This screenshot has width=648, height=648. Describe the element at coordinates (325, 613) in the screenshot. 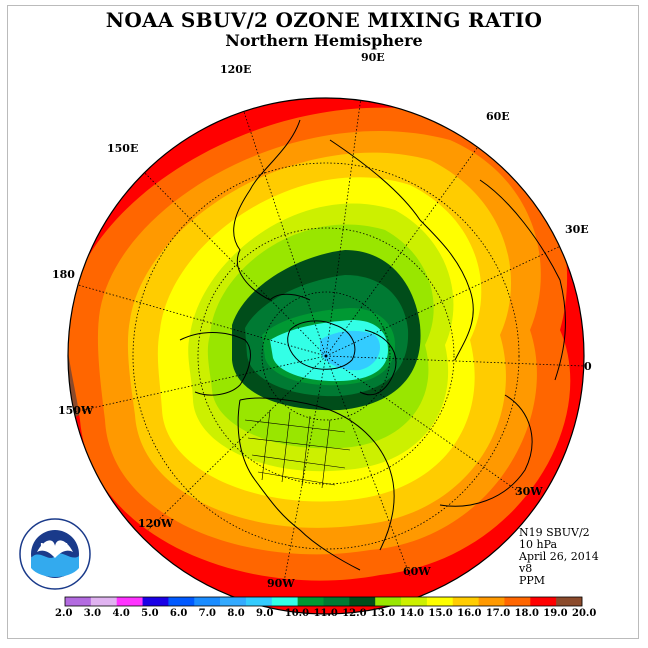

I see `colorbar-tick-label: 11.0` at that location.